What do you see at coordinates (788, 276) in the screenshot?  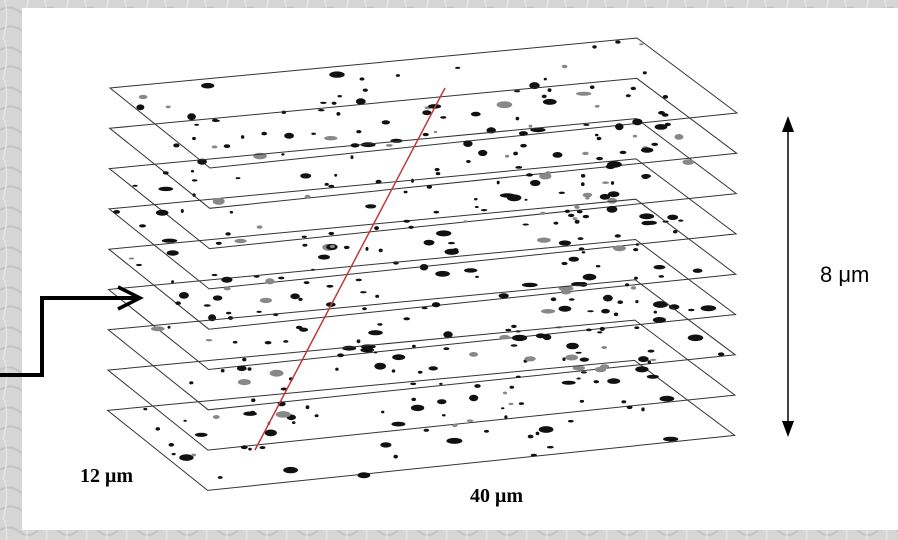 I see `height-arrow` at bounding box center [788, 276].